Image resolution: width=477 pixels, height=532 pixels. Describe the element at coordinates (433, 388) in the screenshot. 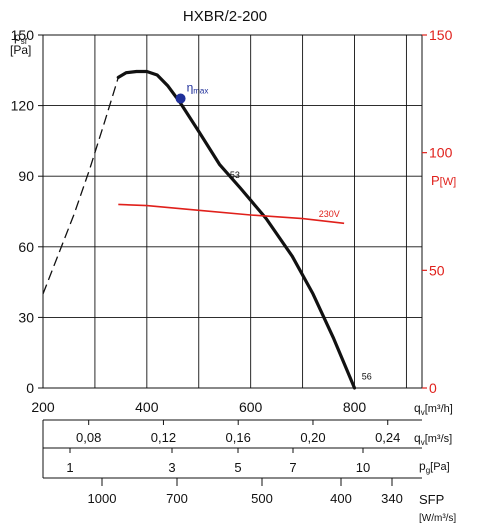

I see `power-tick-label: 0` at that location.